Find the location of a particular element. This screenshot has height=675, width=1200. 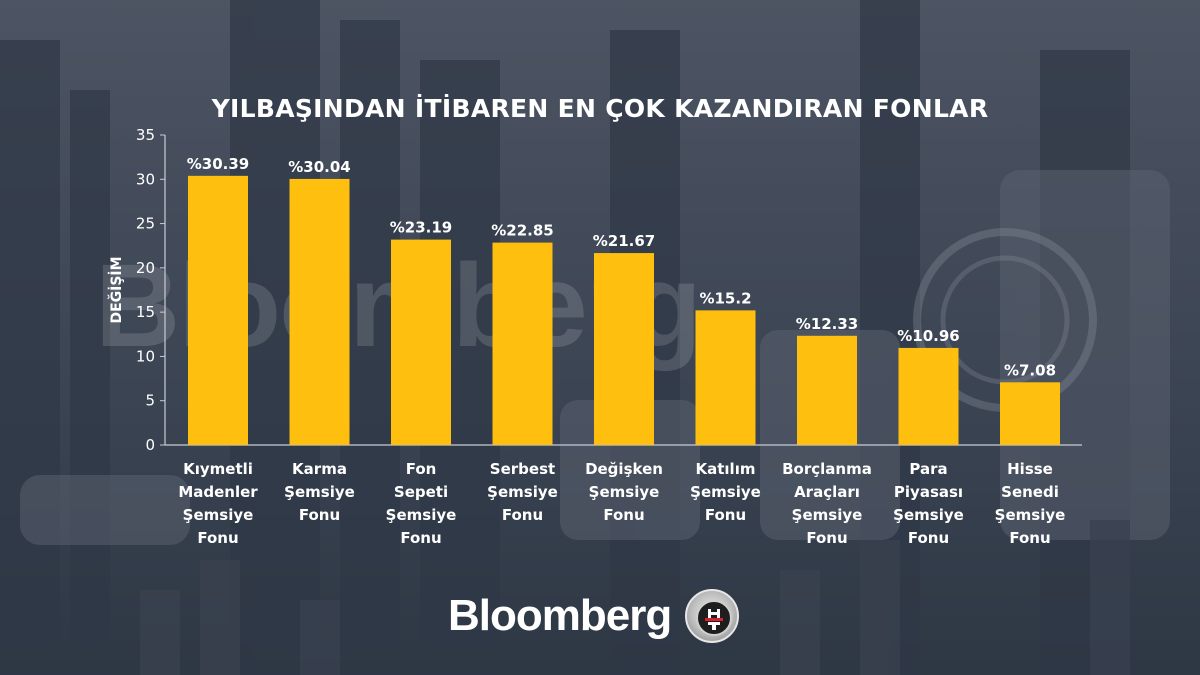

x-tick-label: Değişken Şemsiye Fonu is located at coordinates (624, 492).